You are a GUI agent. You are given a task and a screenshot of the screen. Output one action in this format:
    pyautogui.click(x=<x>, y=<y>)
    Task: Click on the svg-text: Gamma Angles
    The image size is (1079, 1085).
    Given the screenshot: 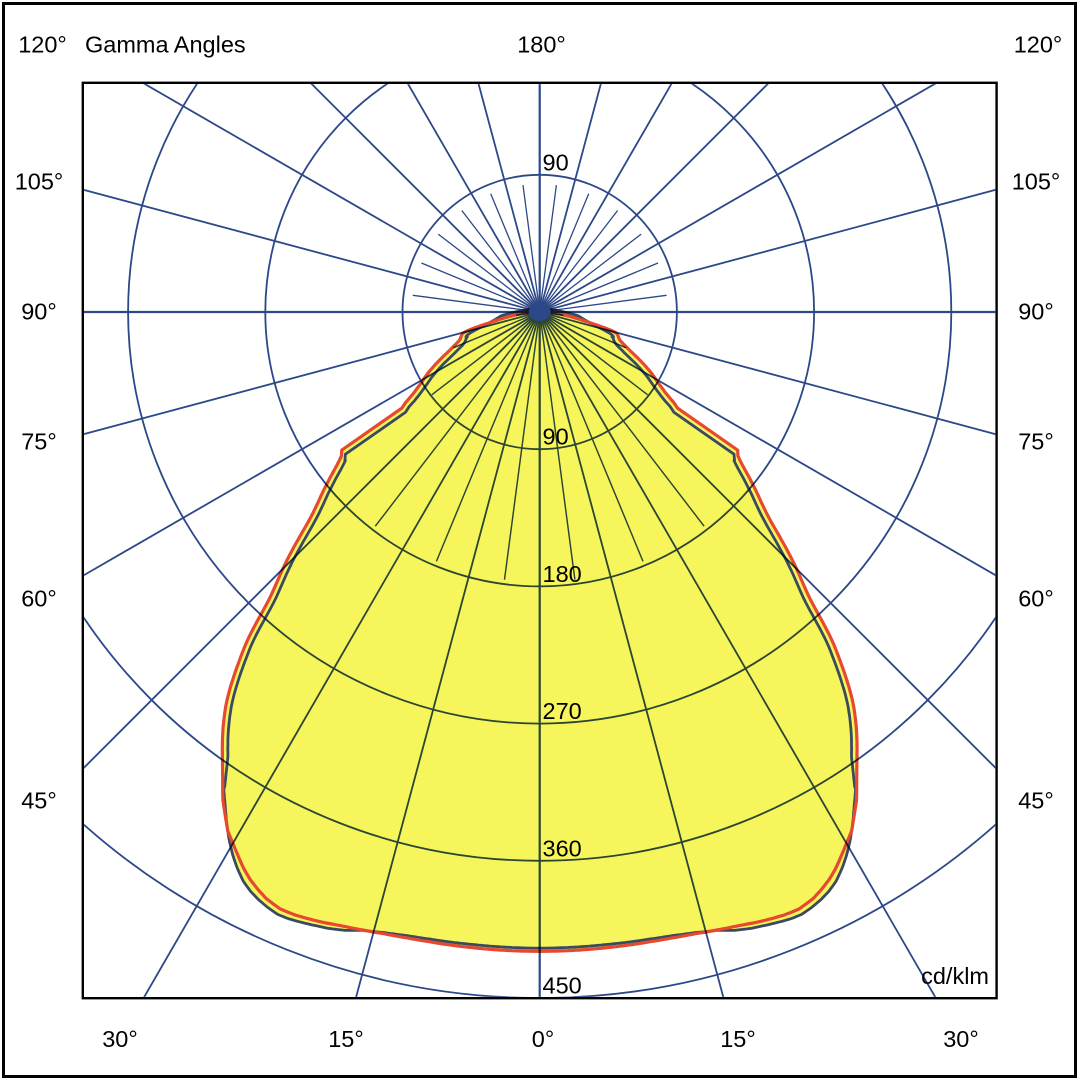 What is the action you would take?
    pyautogui.click(x=165, y=45)
    